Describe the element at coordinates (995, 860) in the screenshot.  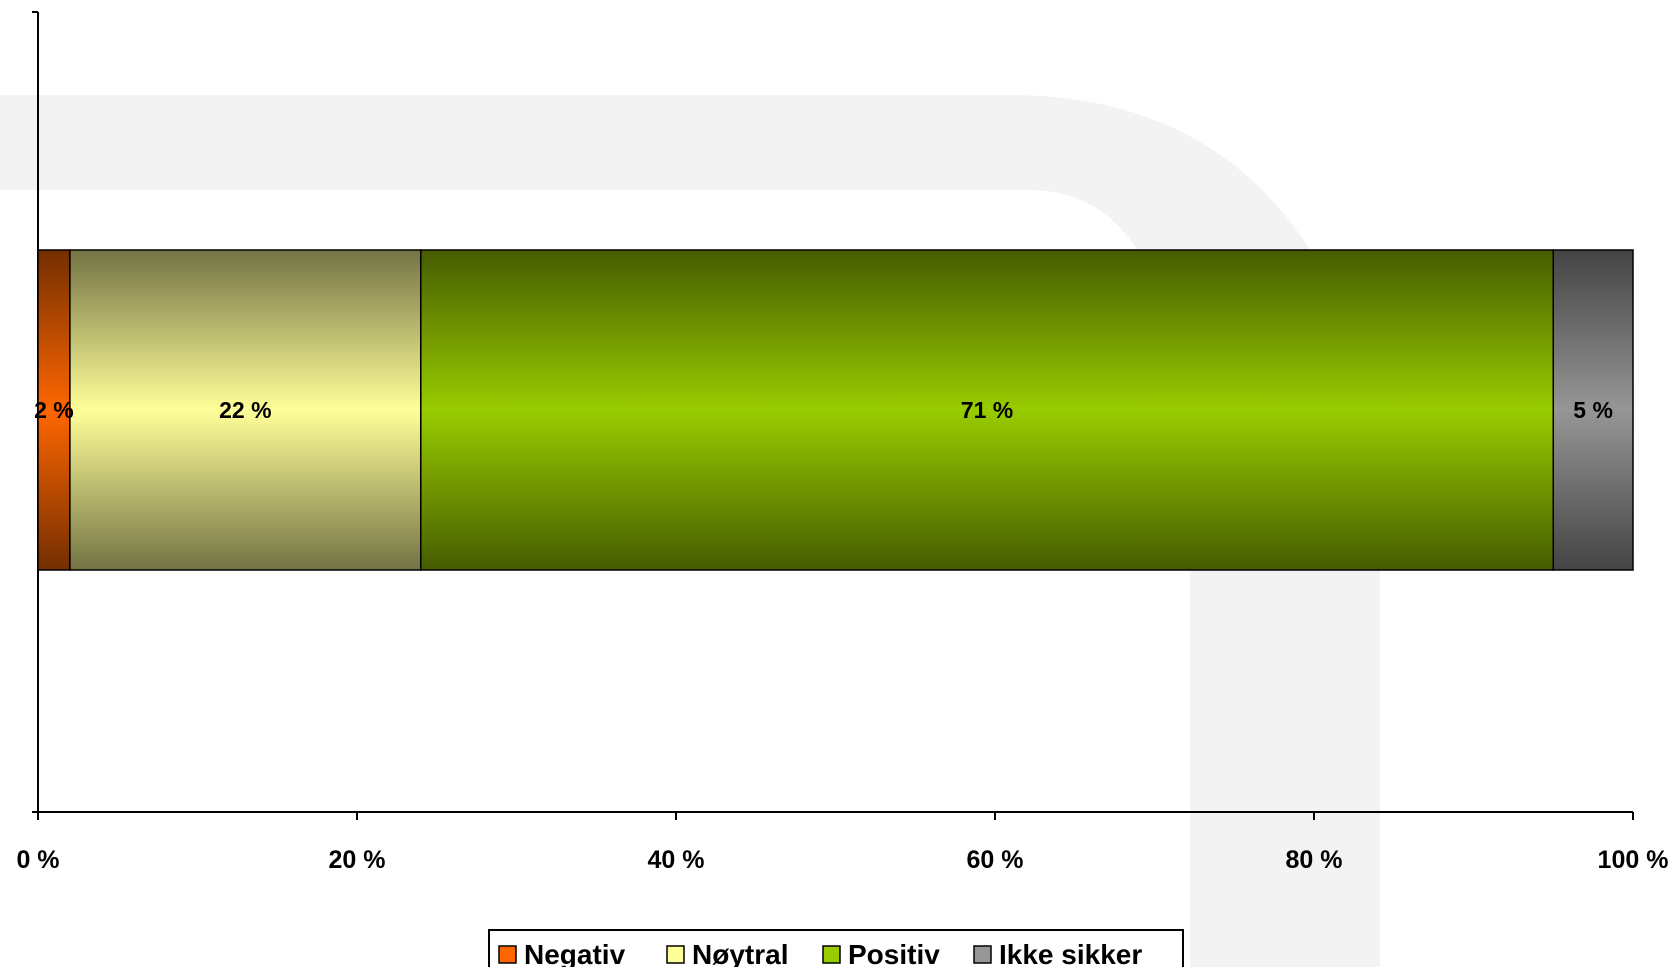
I see `x-tick-label: 60 %` at that location.